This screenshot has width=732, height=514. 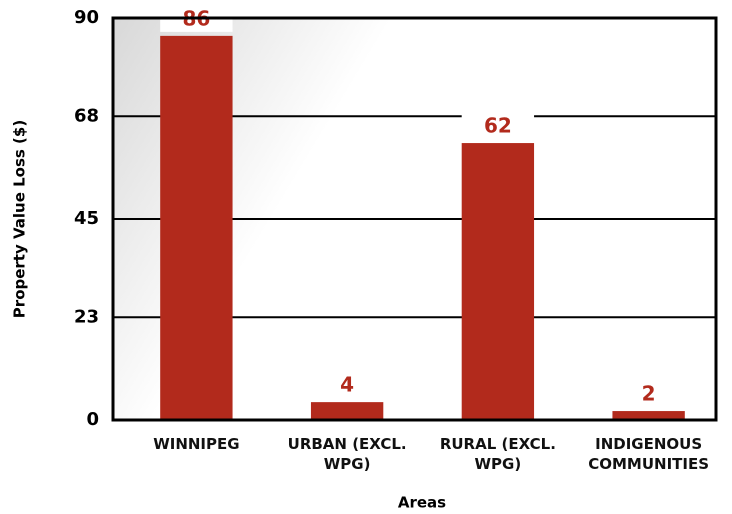 I want to click on x-tick-label: WINNIPEG, so click(x=196, y=444).